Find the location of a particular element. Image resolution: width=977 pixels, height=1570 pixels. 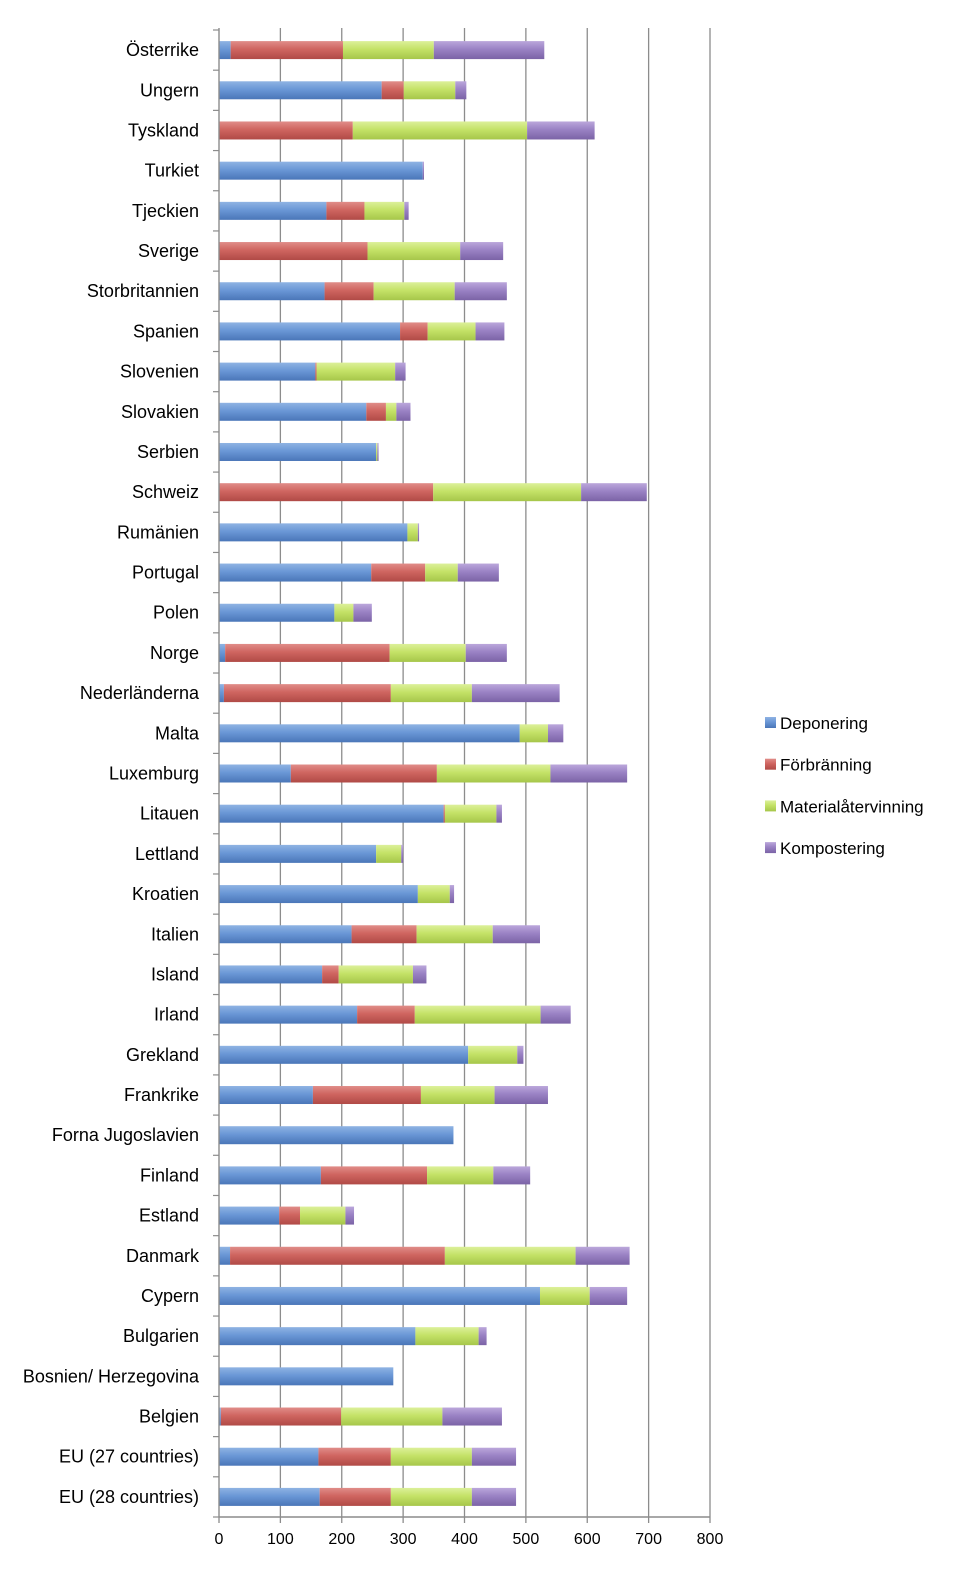

bar-förbränning-9 is located at coordinates (376, 411).